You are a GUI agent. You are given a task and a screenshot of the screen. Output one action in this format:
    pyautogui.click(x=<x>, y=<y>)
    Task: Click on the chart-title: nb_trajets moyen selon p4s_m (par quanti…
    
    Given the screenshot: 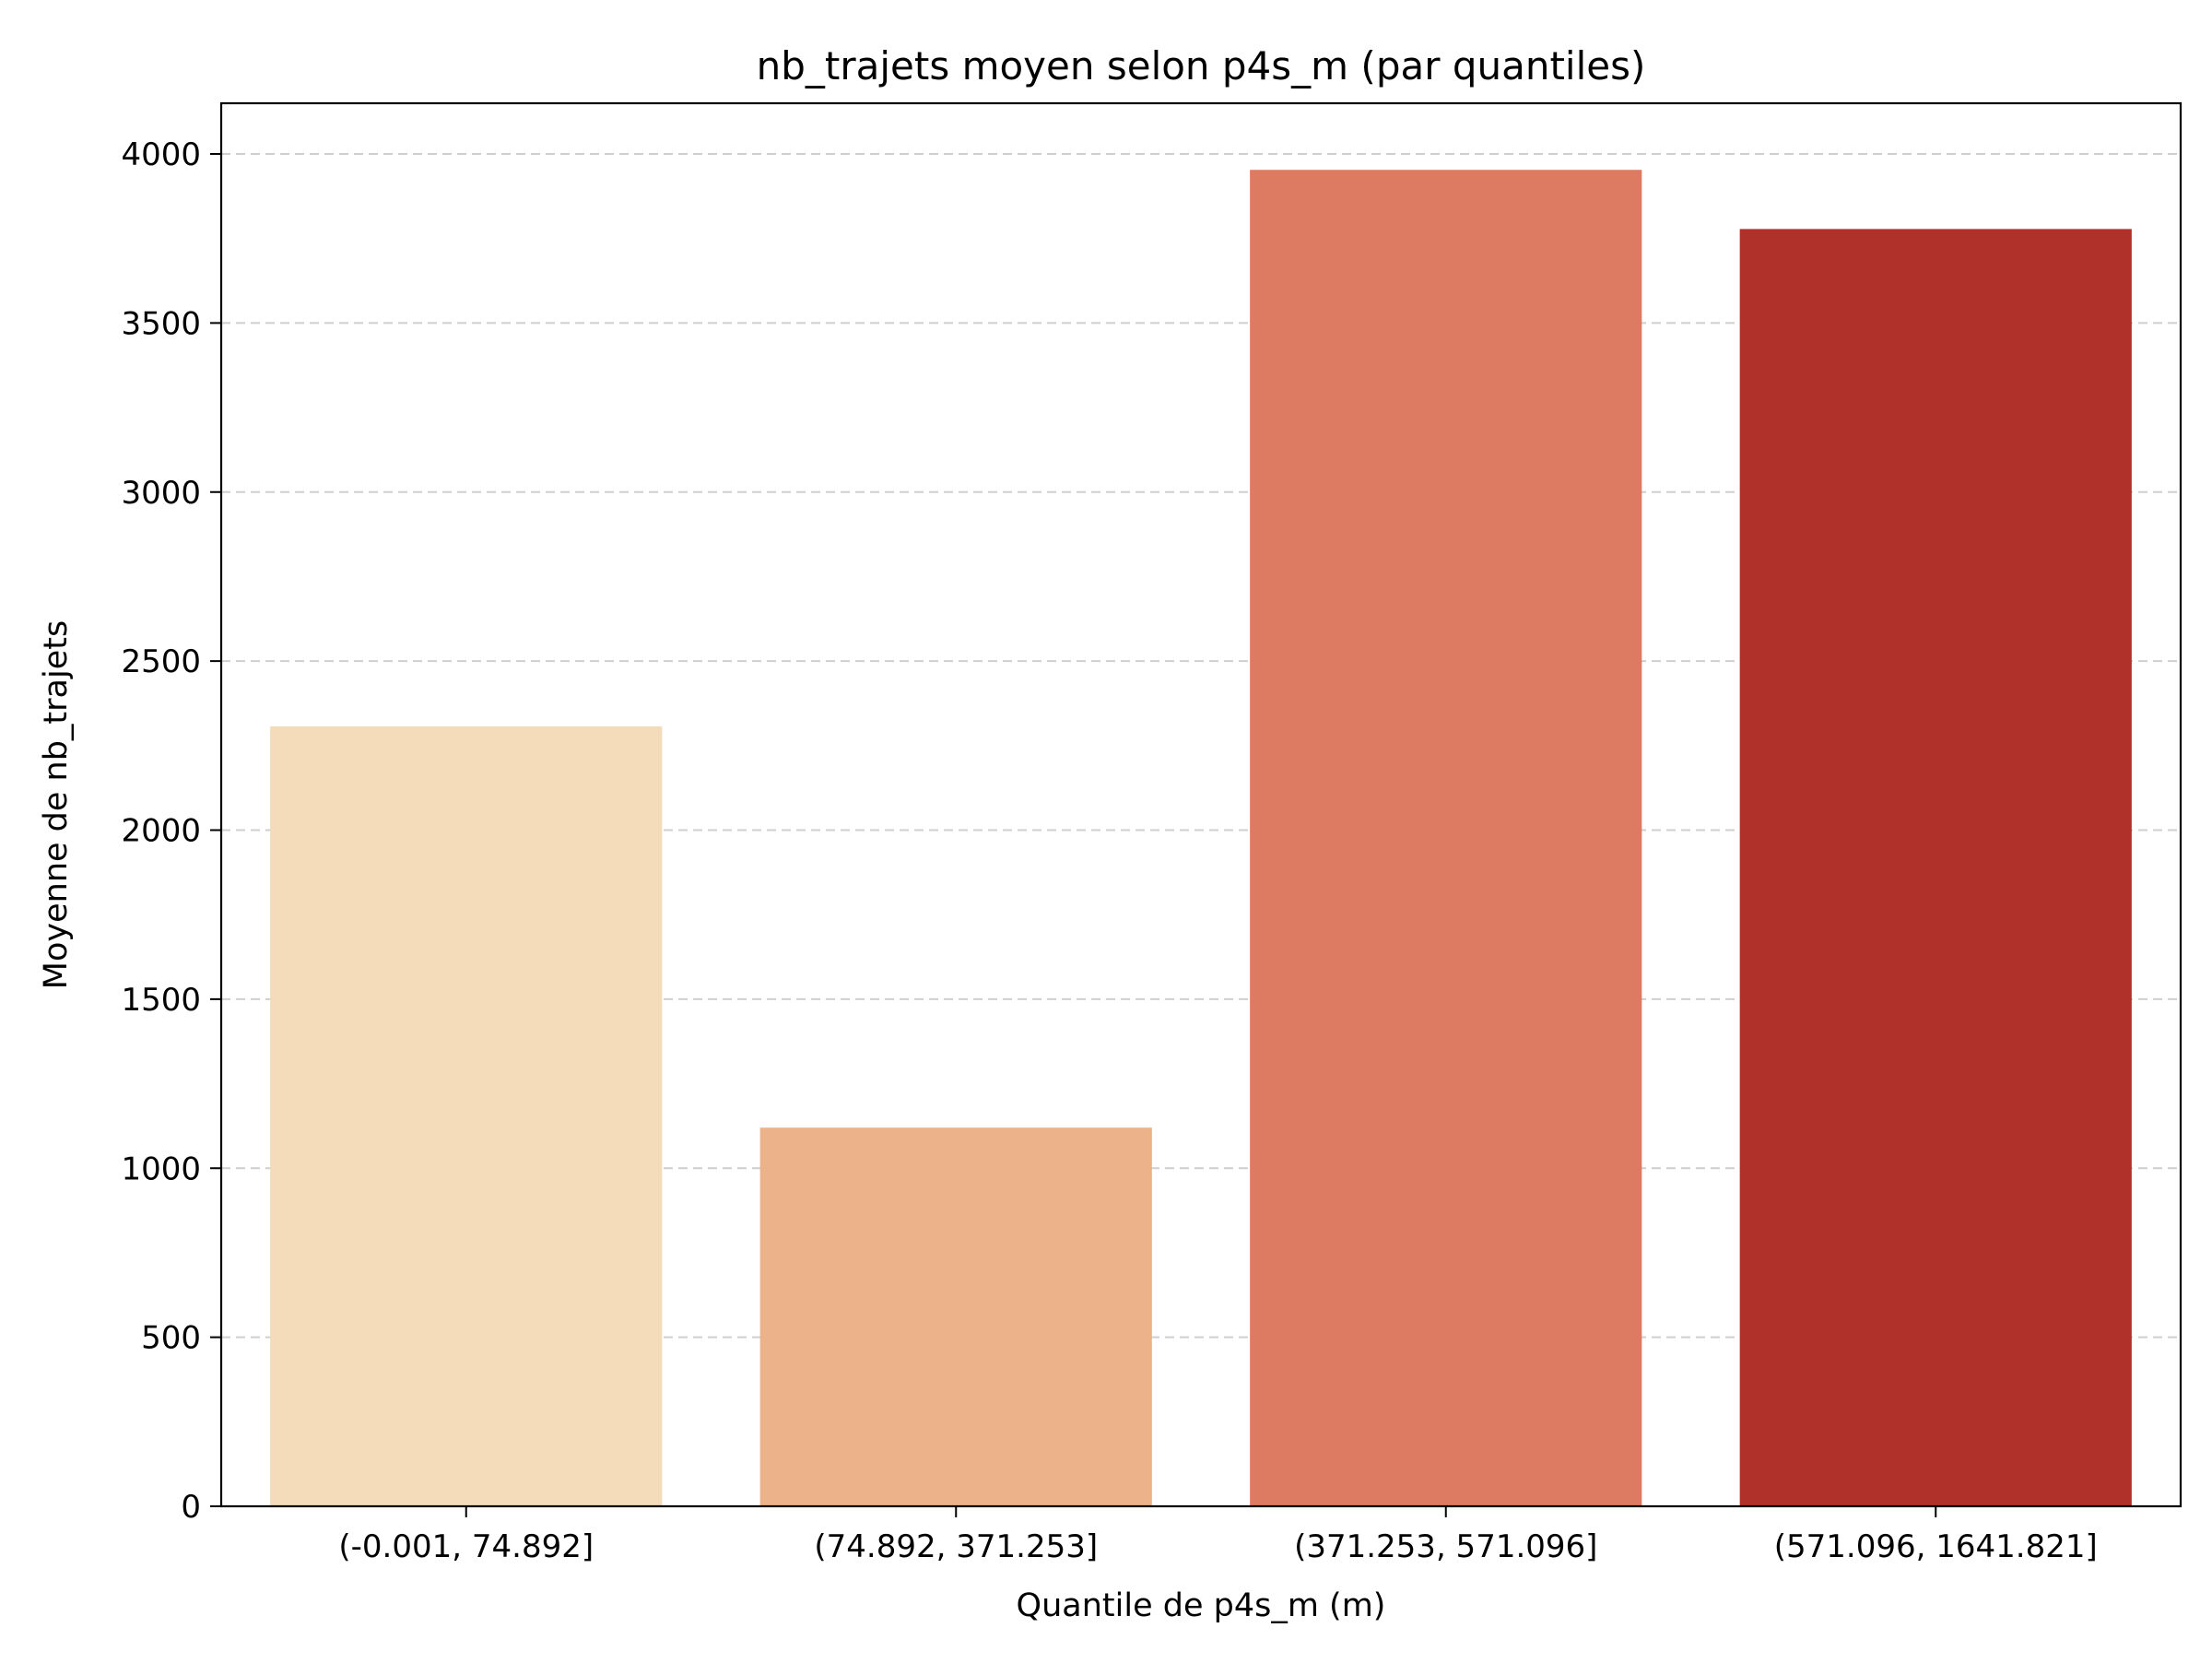 What is the action you would take?
    pyautogui.click(x=1201, y=65)
    